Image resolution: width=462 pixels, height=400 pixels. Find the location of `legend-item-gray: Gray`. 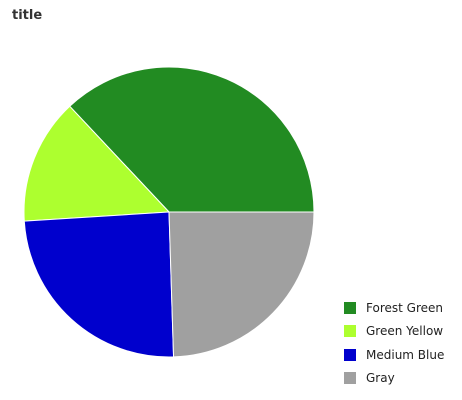

legend-item-gray: Gray is located at coordinates (394, 378).